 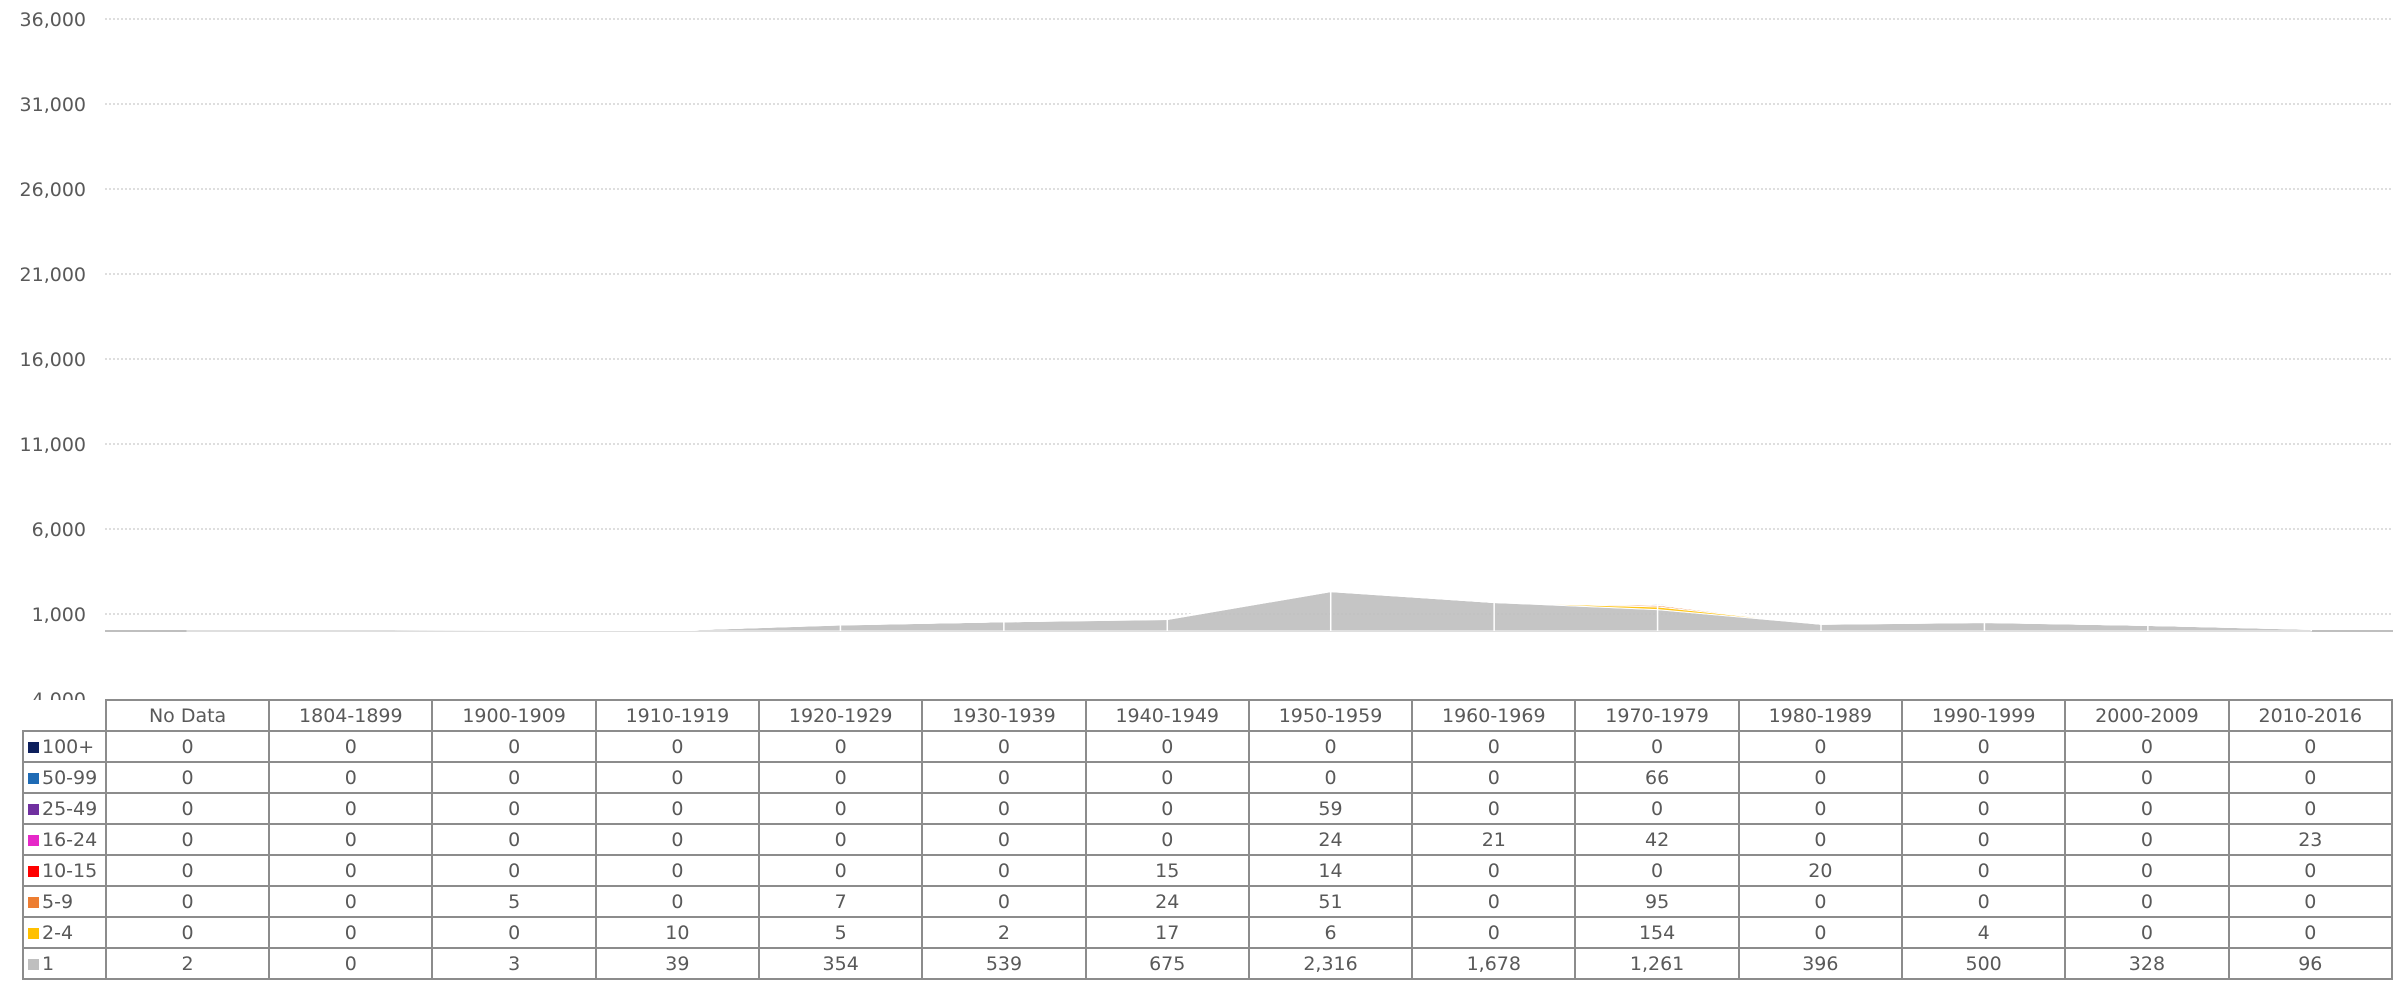 I want to click on data-label: 396, so click(x=1820, y=963).